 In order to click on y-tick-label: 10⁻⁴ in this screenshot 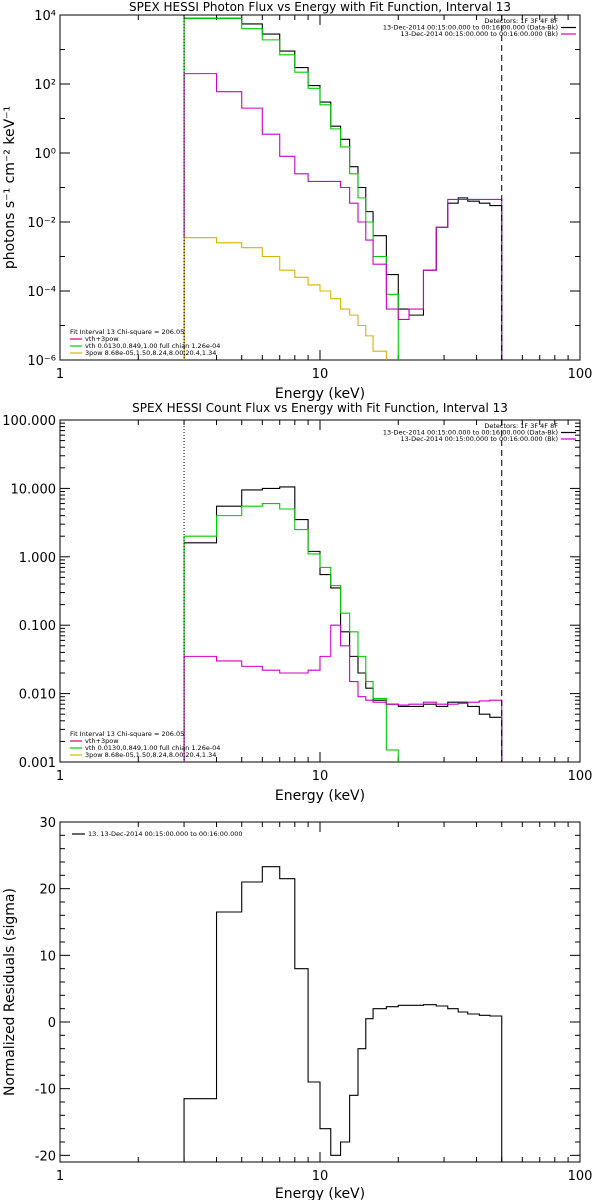, I will do `click(41, 292)`.